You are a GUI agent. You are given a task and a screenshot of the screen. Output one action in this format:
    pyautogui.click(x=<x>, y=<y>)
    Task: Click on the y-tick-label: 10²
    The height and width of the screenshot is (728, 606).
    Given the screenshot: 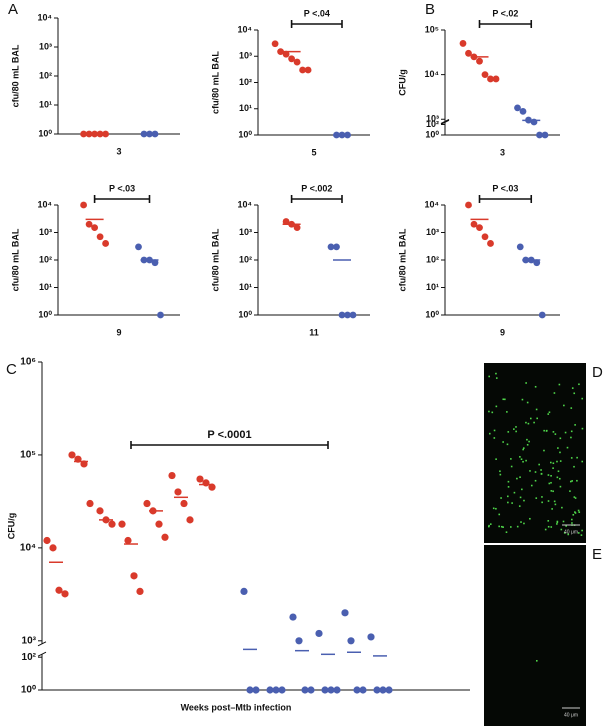 What is the action you would take?
    pyautogui.click(x=29, y=657)
    